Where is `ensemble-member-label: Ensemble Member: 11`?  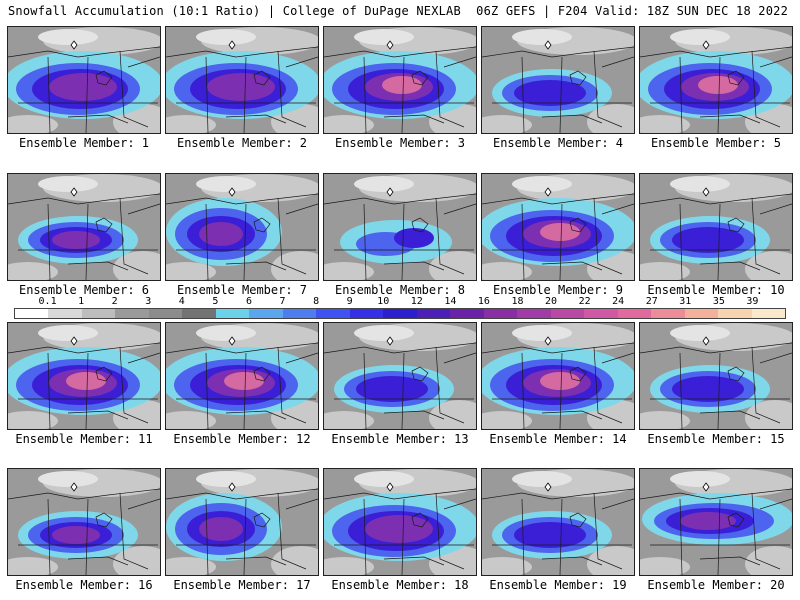 ensemble-member-label: Ensemble Member: 11 is located at coordinates (84, 439).